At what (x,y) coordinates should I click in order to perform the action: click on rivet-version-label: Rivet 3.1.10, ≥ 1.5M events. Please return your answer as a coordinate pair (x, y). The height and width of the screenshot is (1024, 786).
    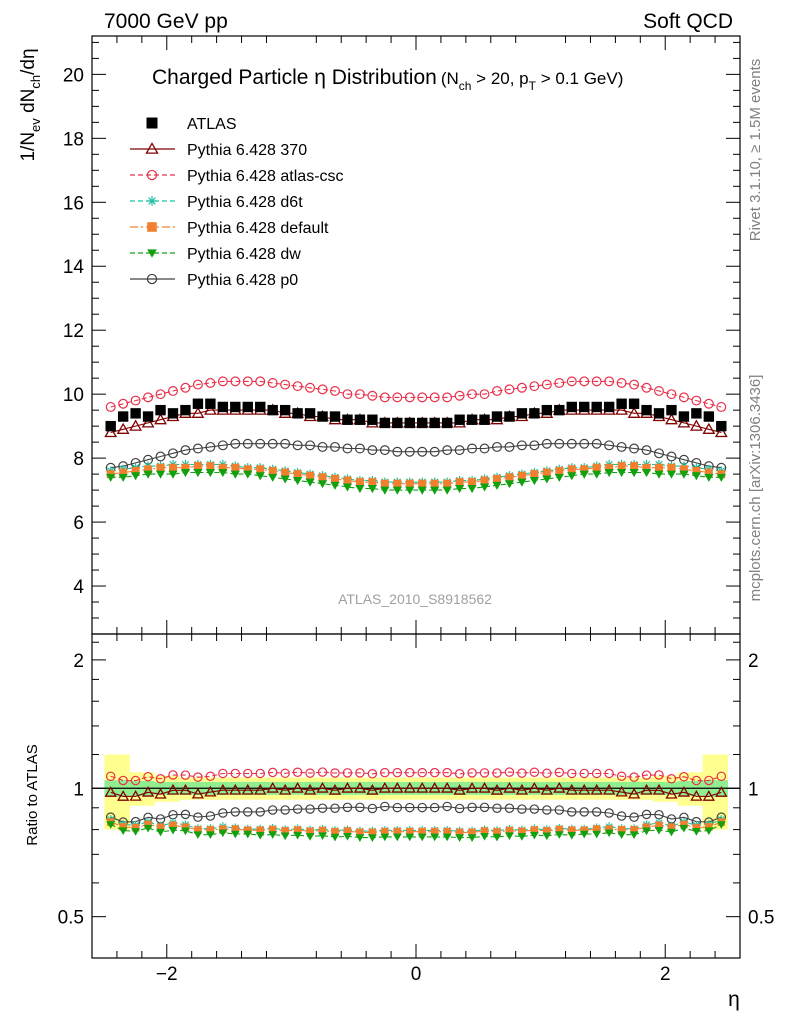
    Looking at the image, I should click on (755, 150).